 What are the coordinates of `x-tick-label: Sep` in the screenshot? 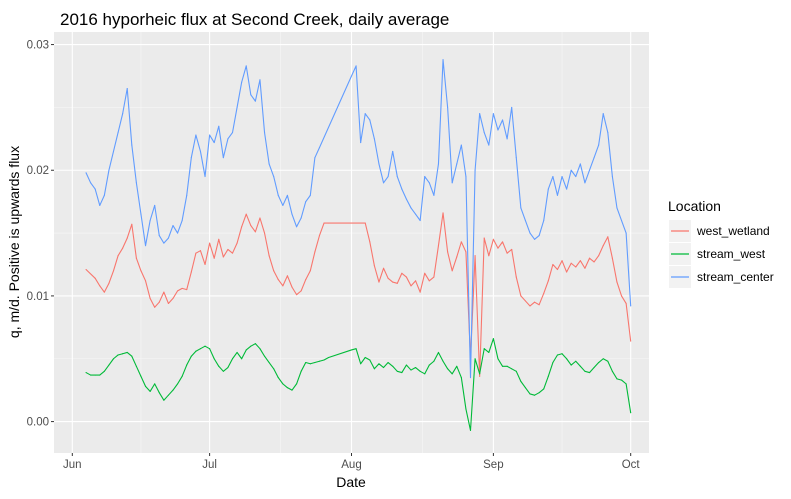 It's located at (493, 465).